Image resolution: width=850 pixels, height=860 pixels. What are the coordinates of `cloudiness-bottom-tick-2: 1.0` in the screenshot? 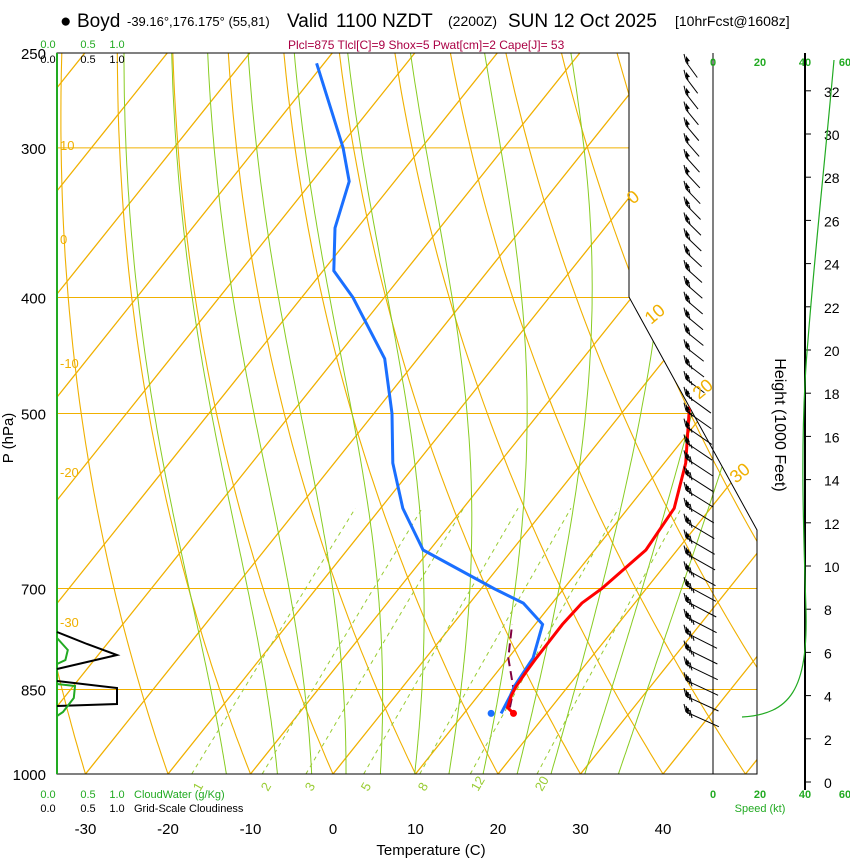 It's located at (116, 809).